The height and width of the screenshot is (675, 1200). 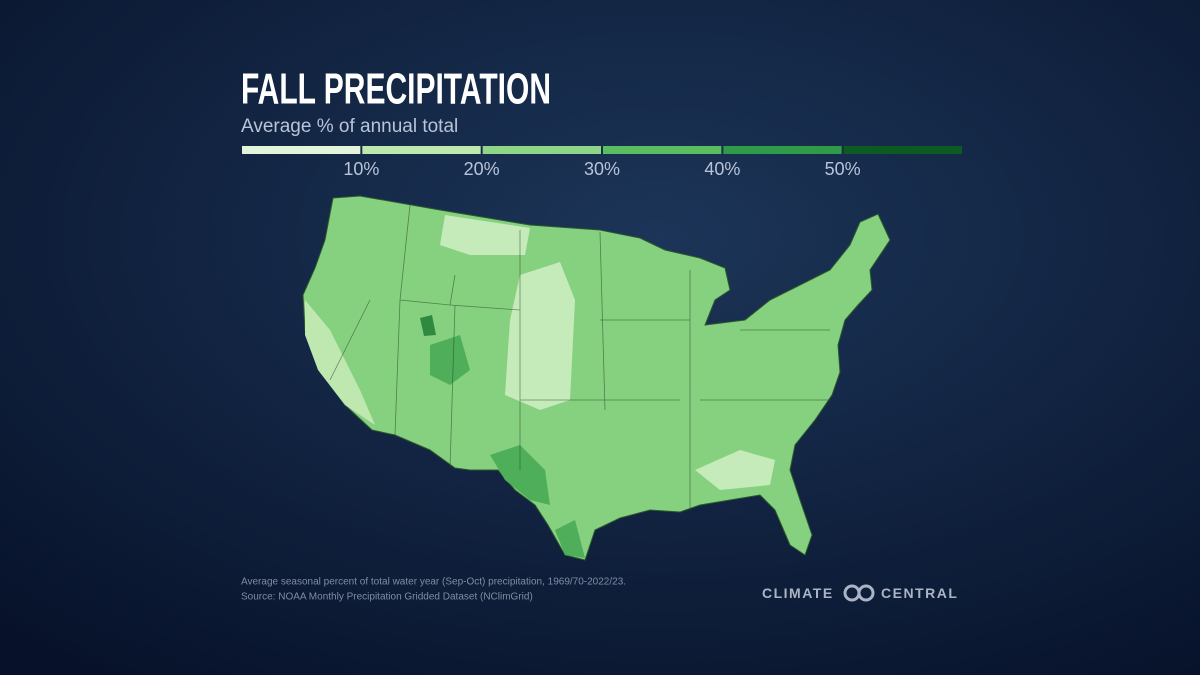 I want to click on legend: 10% 20% 30% 40% 50%, so click(x=602, y=162).